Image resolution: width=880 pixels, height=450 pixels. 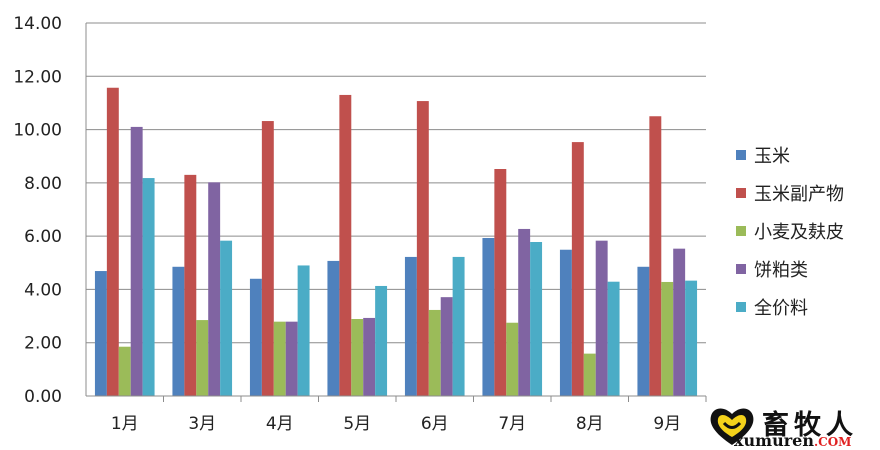 I want to click on x-tick-label: 1月, so click(x=125, y=424).